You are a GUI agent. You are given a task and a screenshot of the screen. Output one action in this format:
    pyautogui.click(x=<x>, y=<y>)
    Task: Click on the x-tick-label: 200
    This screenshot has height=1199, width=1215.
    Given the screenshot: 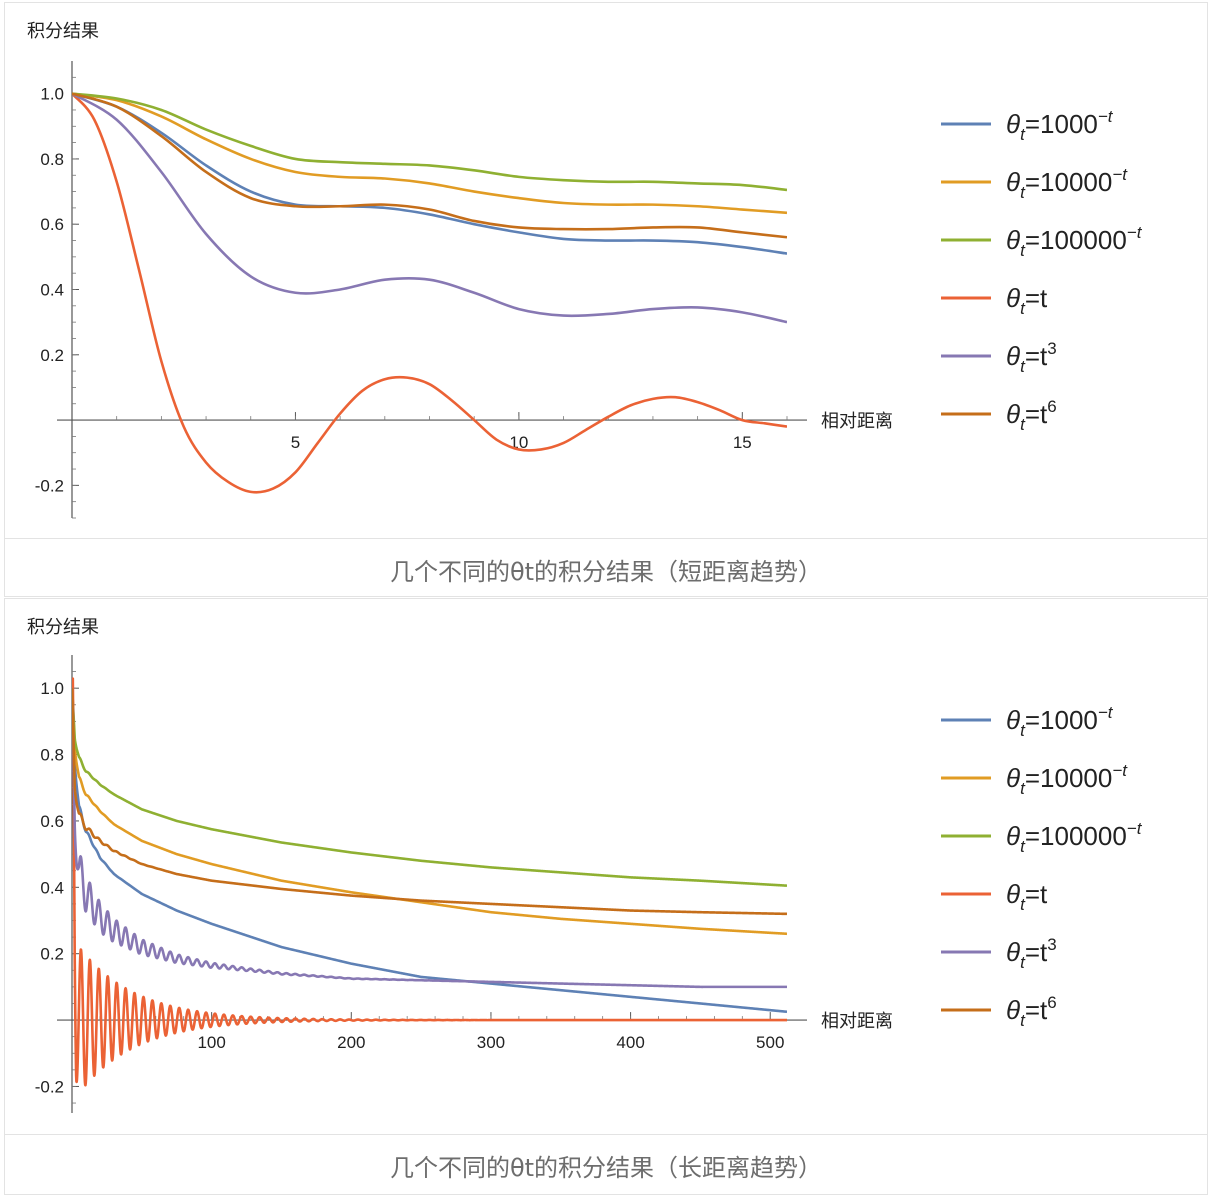 What is the action you would take?
    pyautogui.click(x=351, y=1042)
    